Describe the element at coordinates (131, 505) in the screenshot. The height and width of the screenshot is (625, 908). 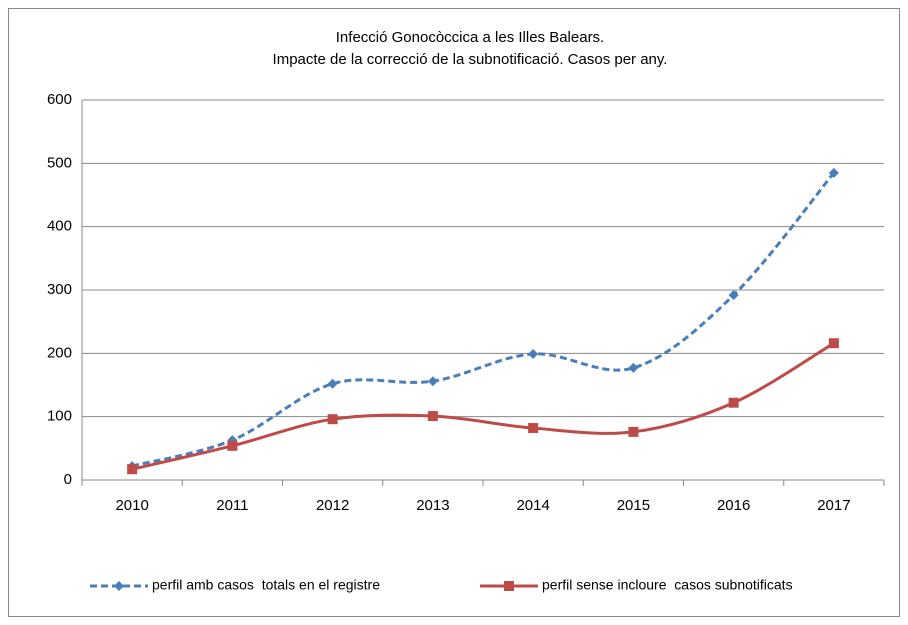
I see `x-tick-label: 2010` at that location.